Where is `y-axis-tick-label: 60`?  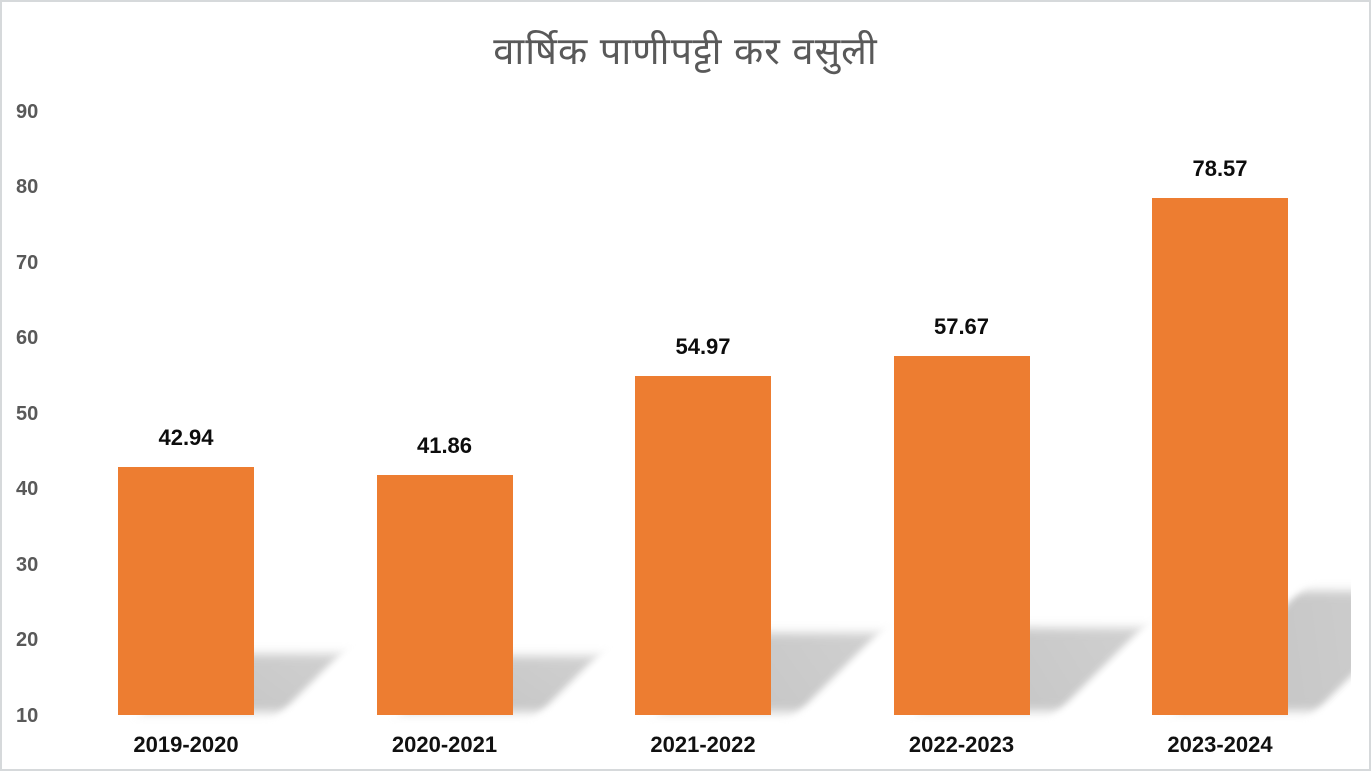 y-axis-tick-label: 60 is located at coordinates (27, 338).